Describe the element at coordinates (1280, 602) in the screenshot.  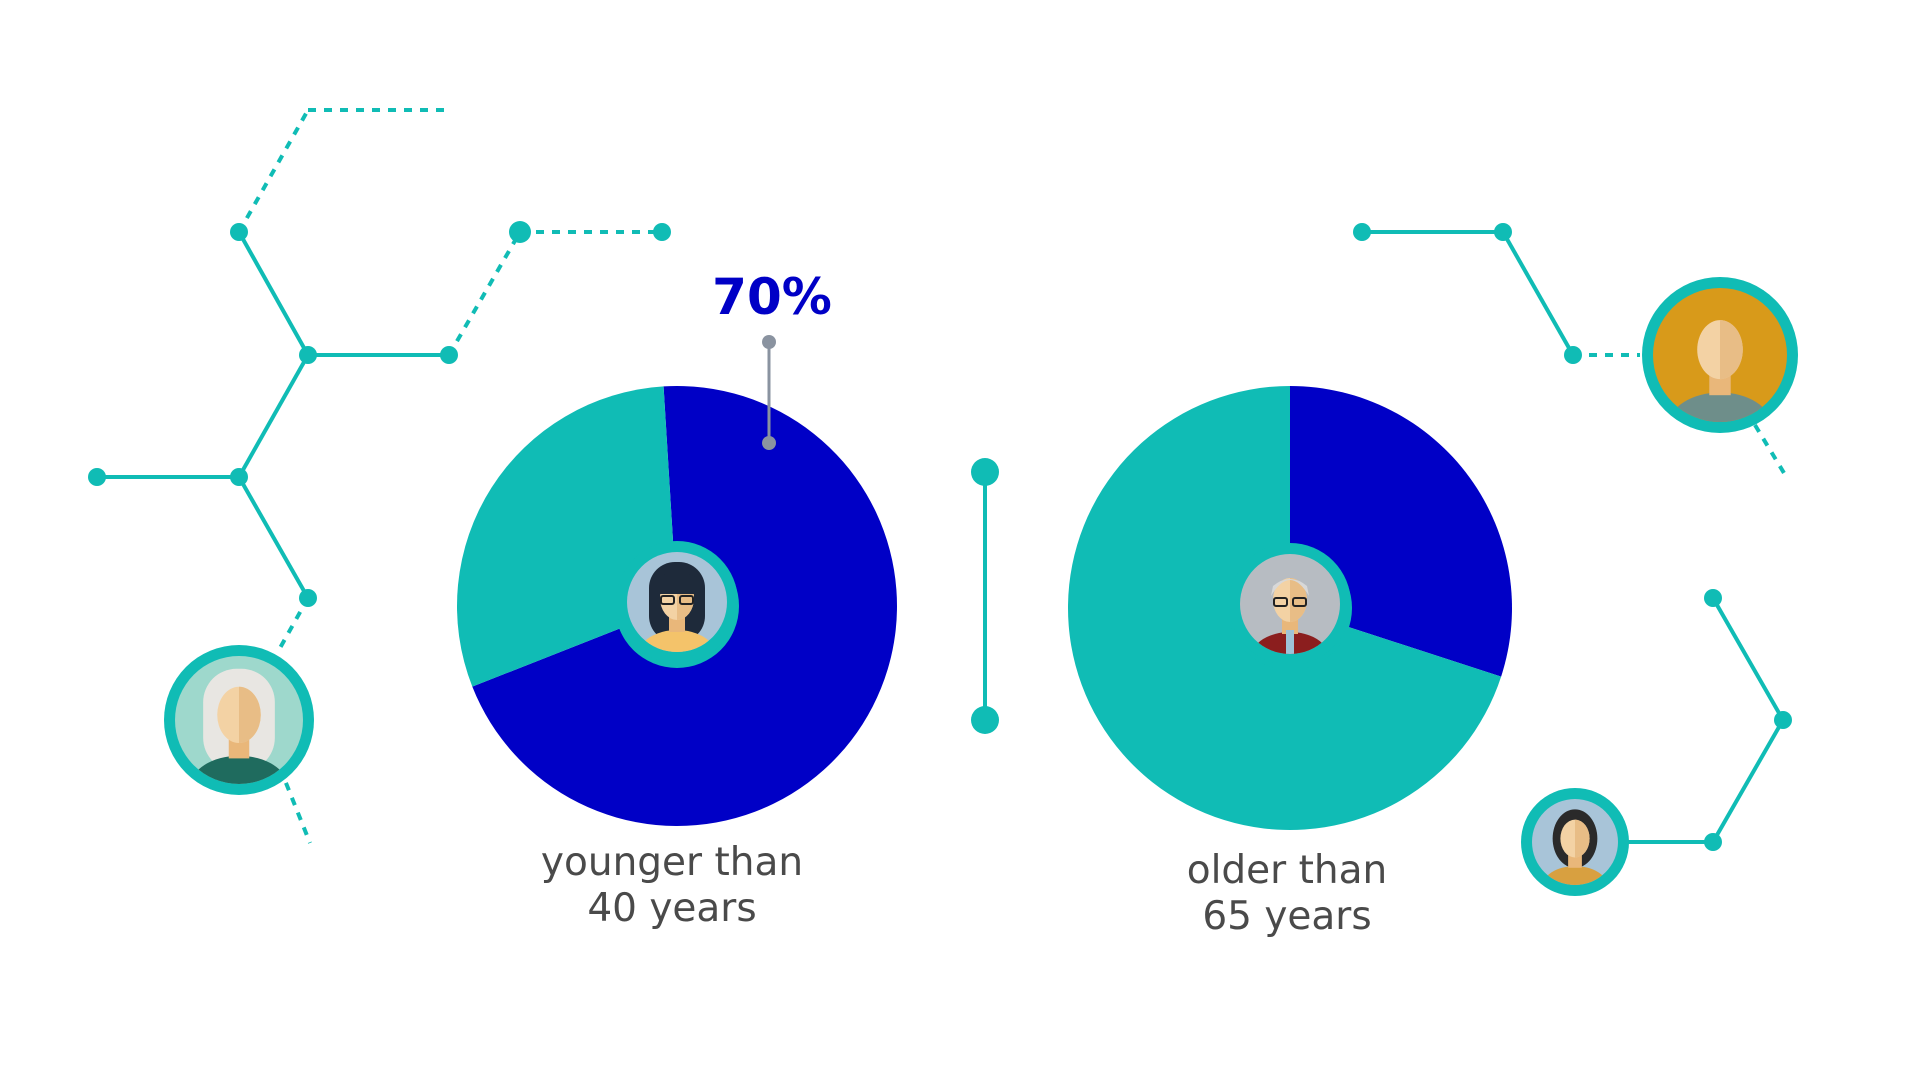
I see `avatar-elderly-man-glasses-left` at that location.